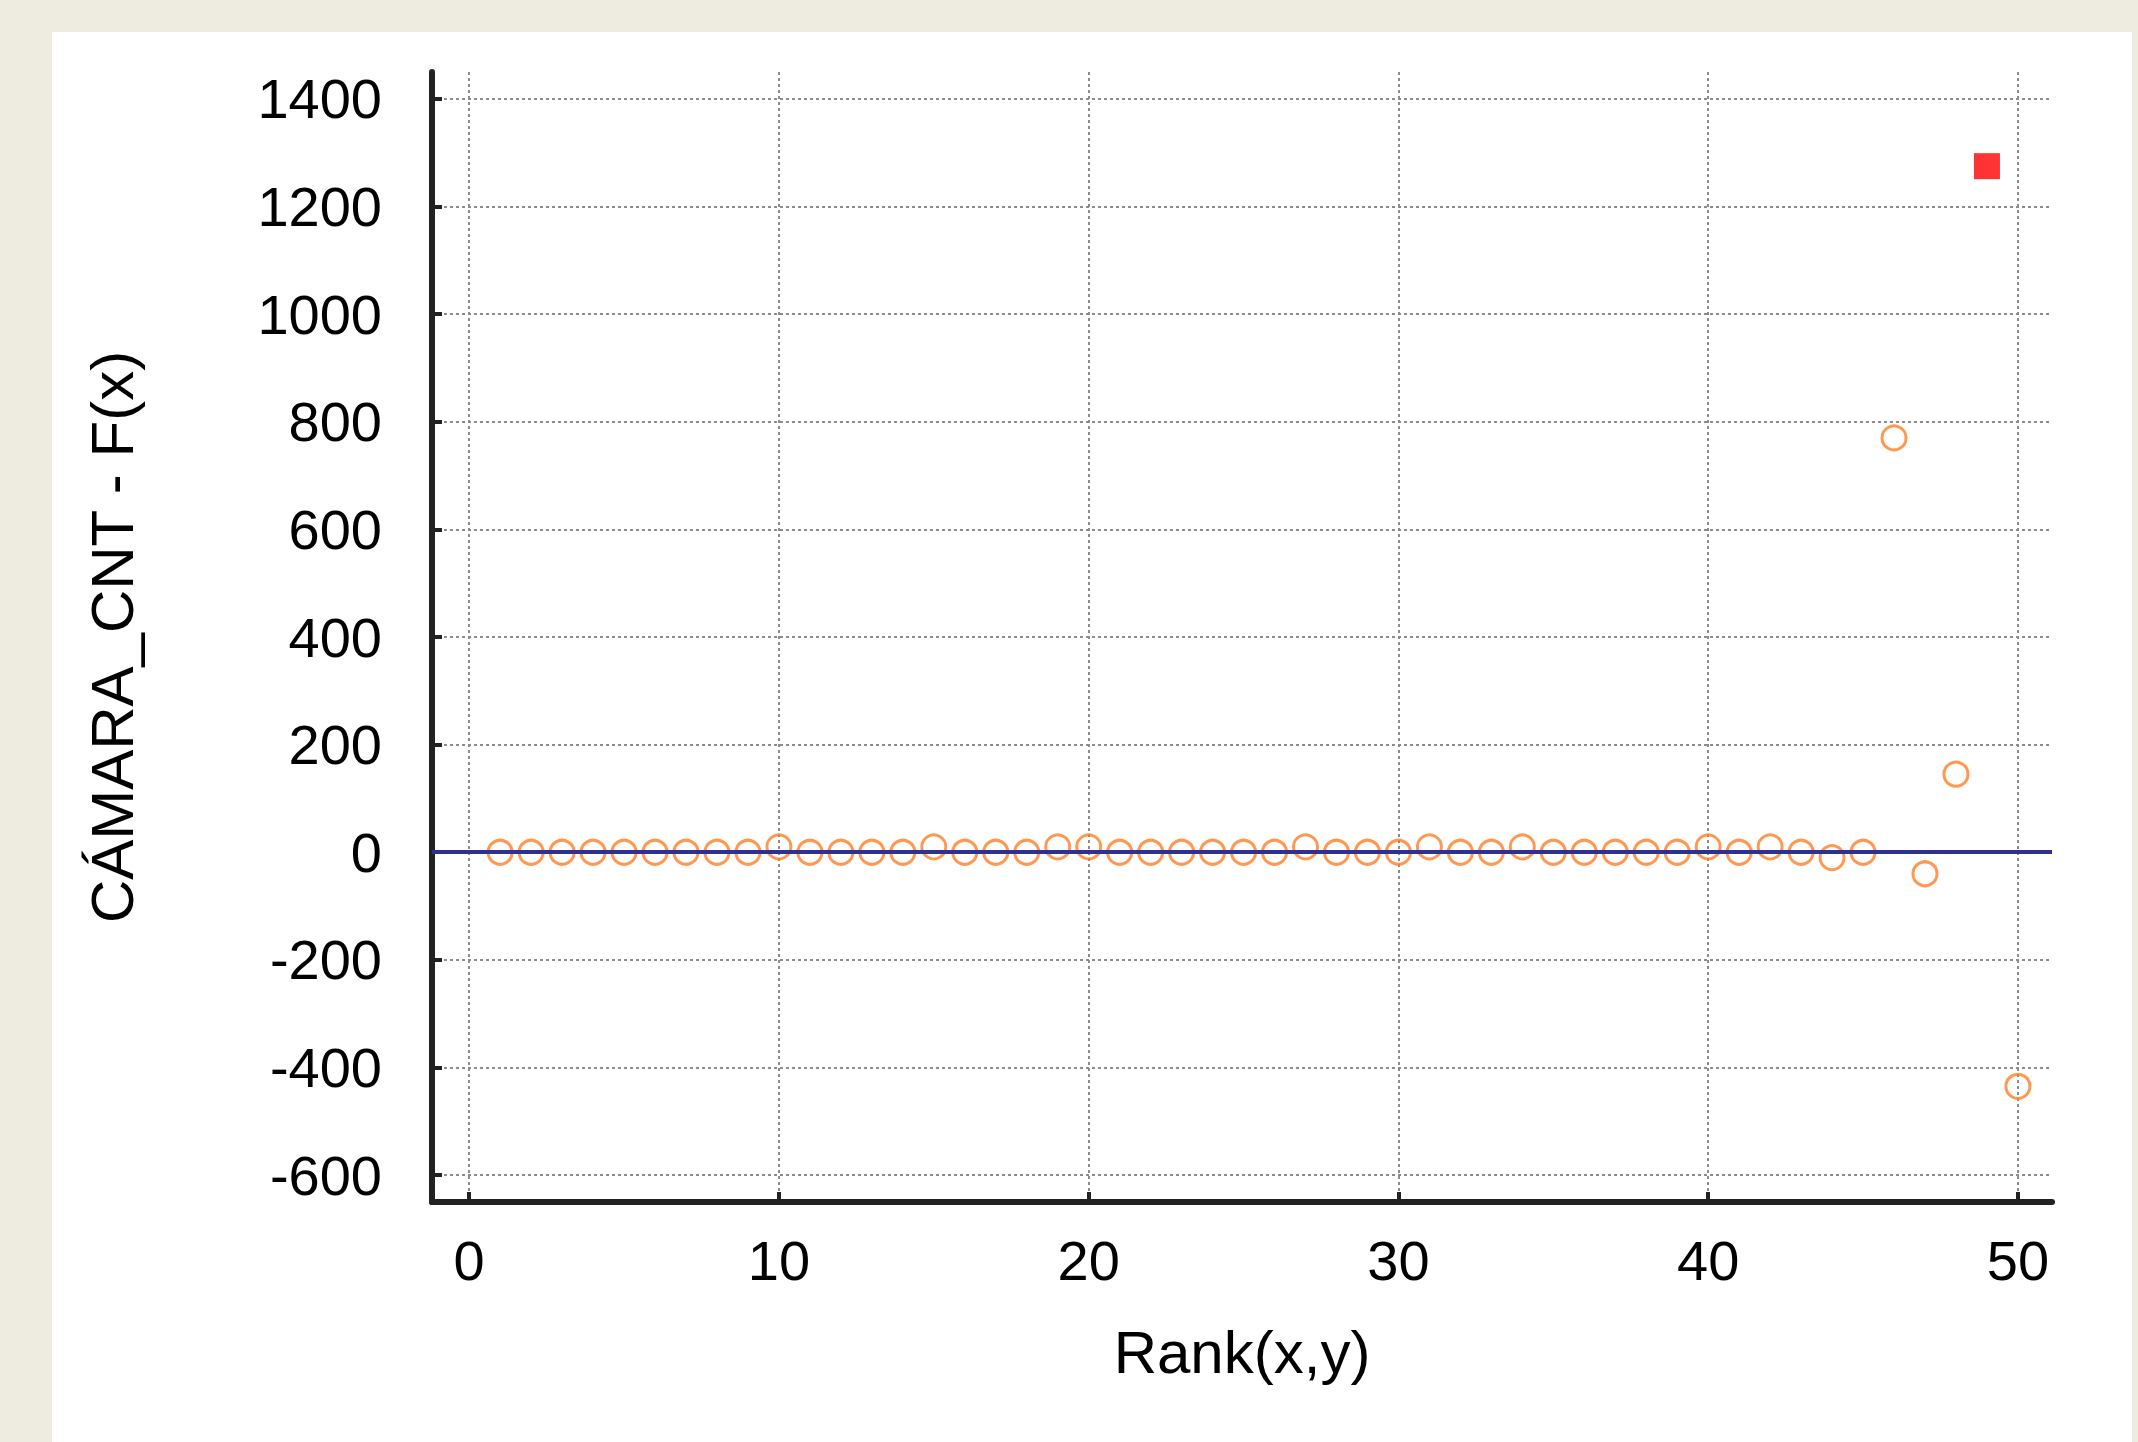  I want to click on y-tick-label: 400, so click(335, 637).